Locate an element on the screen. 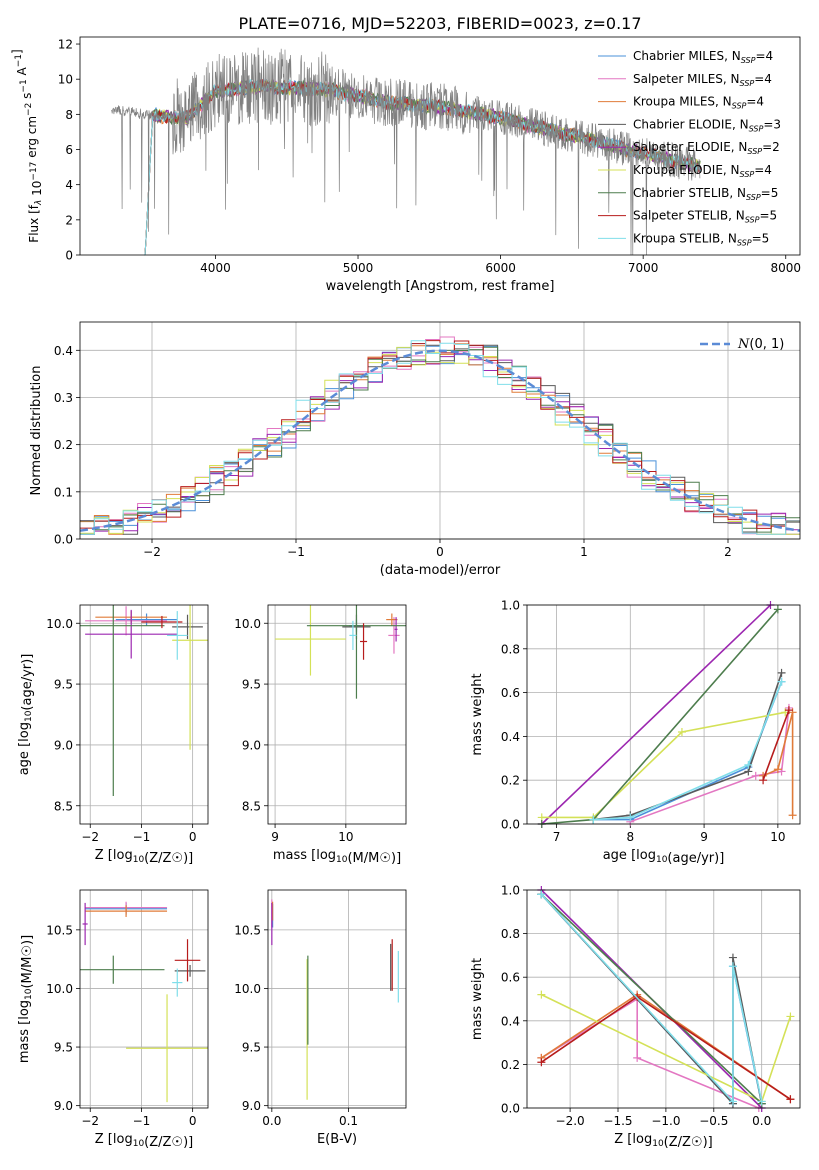  legend-entry: Kroupa MILES, NSSP=4 is located at coordinates (698, 103).